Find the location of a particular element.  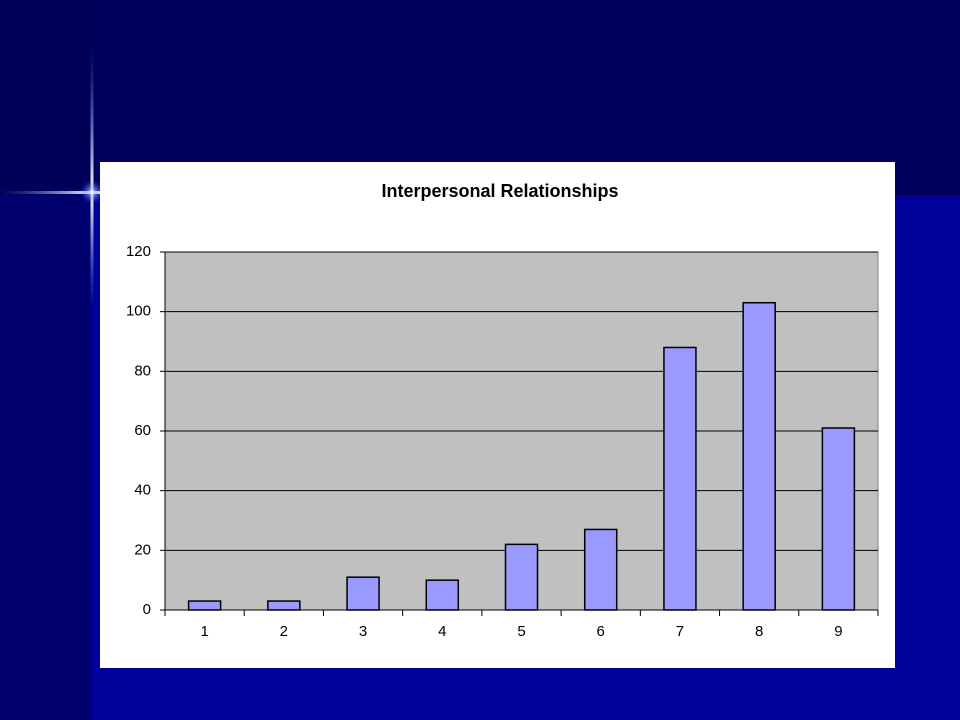

x-tick-label: 7 is located at coordinates (680, 631).